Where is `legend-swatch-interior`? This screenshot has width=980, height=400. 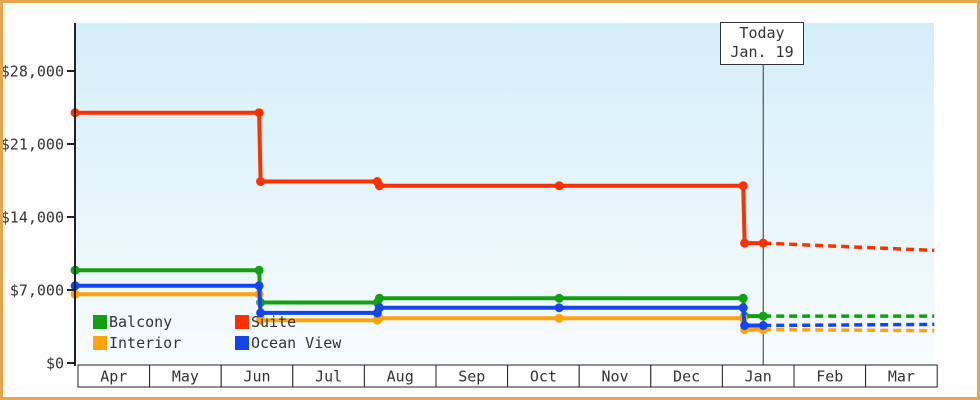
legend-swatch-interior is located at coordinates (100, 343).